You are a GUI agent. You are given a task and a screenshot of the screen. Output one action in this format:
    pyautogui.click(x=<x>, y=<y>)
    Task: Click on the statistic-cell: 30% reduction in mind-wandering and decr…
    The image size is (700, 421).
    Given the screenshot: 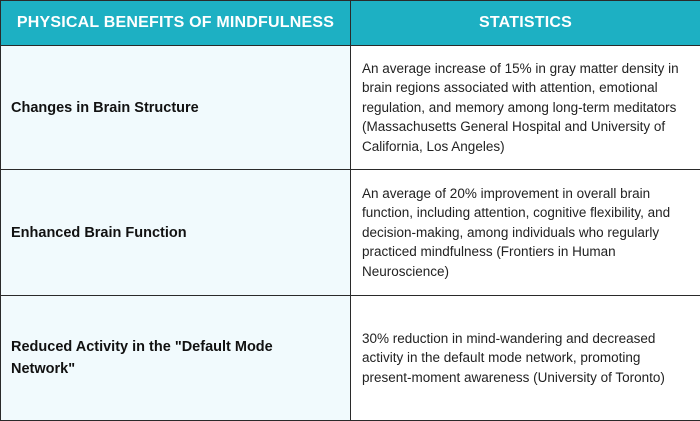 What is the action you would take?
    pyautogui.click(x=525, y=358)
    